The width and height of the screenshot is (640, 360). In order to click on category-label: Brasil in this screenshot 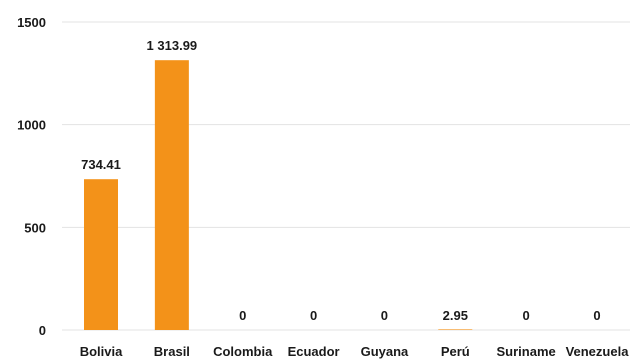, I will do `click(172, 351)`.